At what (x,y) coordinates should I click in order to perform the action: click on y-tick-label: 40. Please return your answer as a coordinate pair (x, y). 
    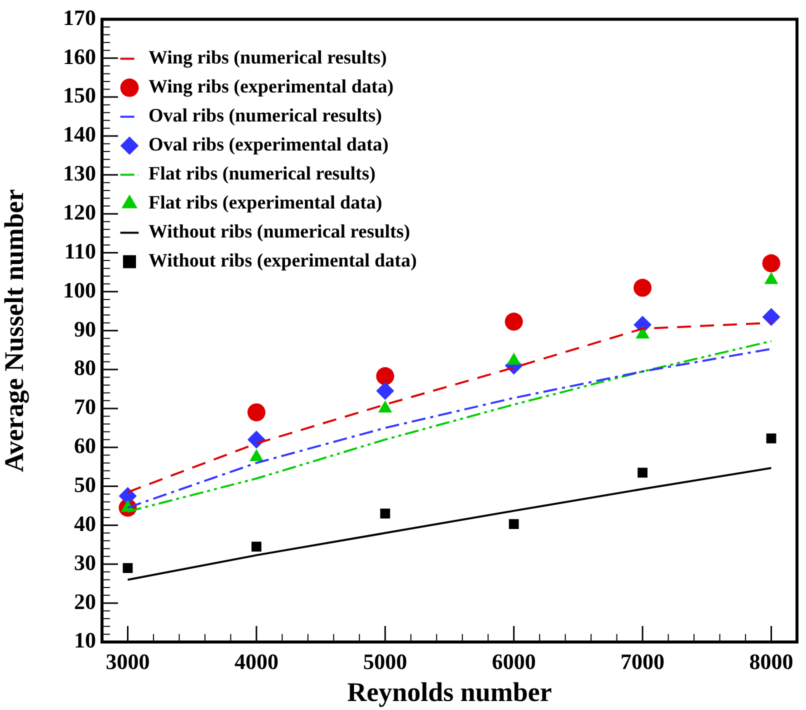
    Looking at the image, I should click on (85, 523).